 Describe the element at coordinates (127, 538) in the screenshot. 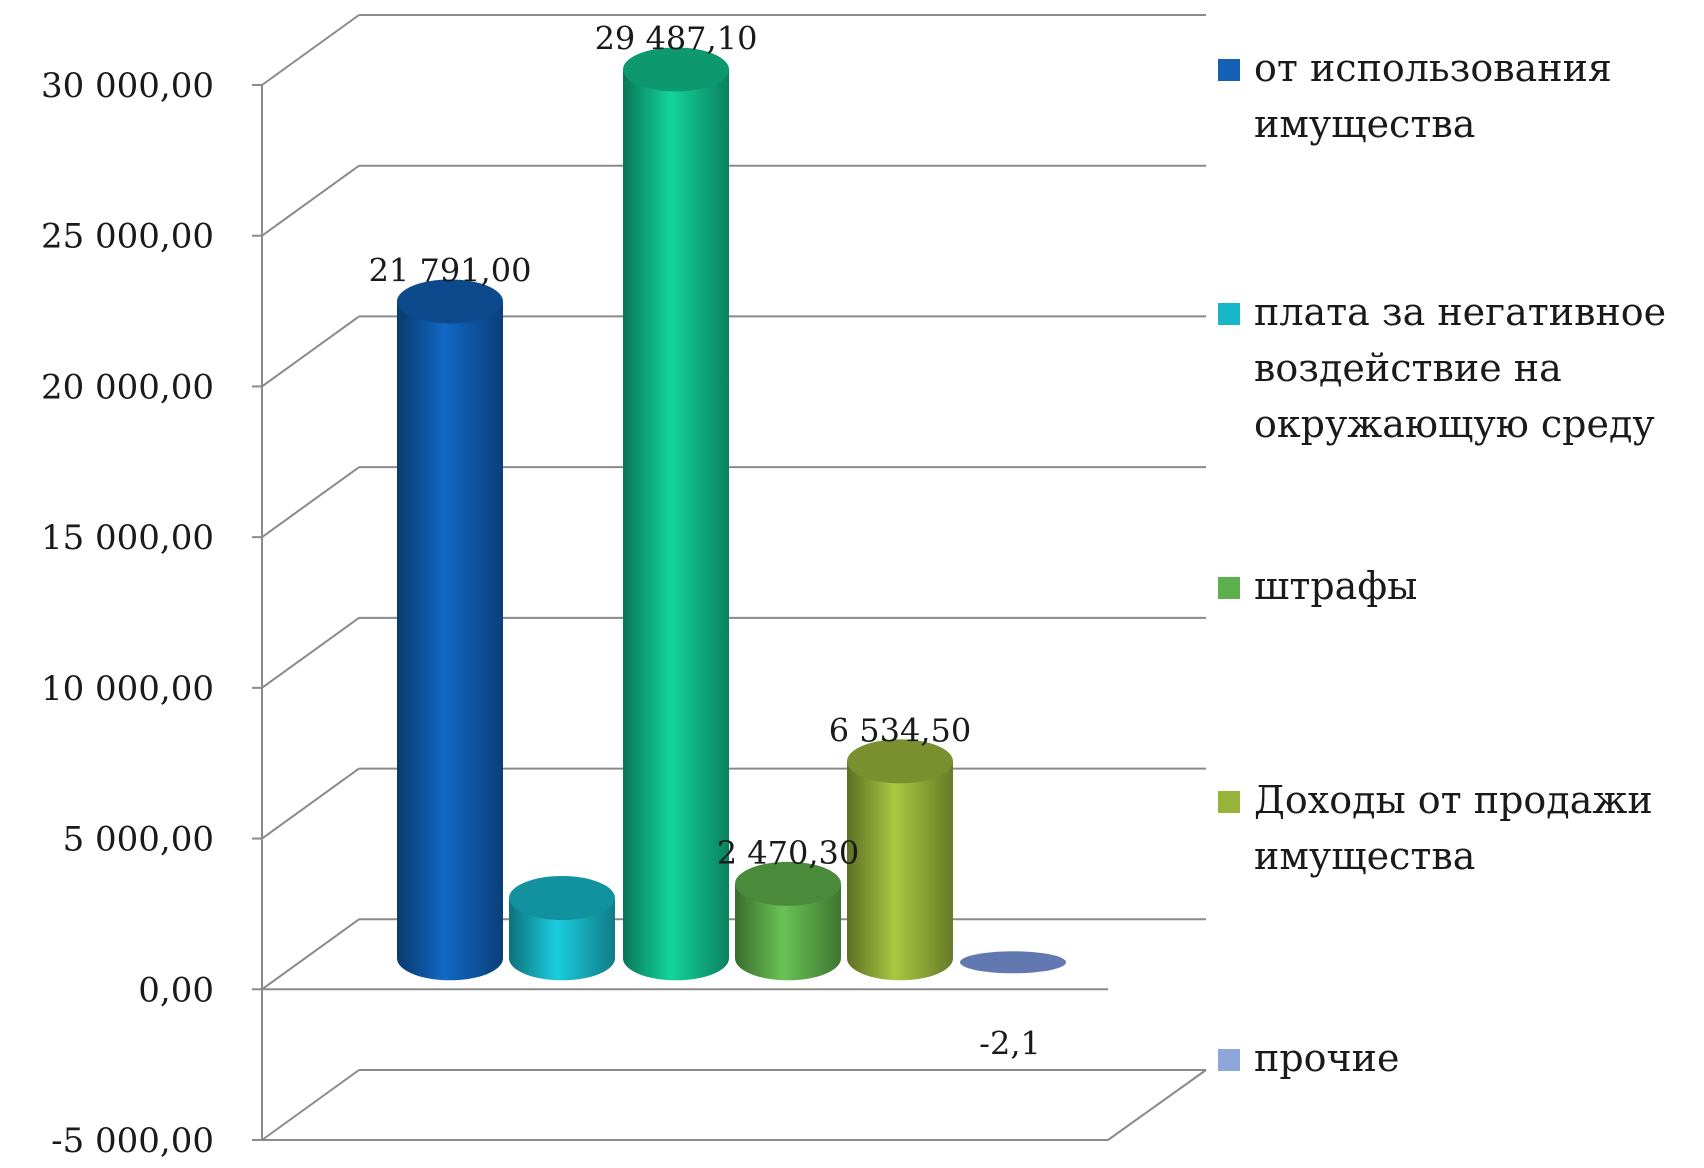

I see `y-tick-label: 15 000,00` at that location.